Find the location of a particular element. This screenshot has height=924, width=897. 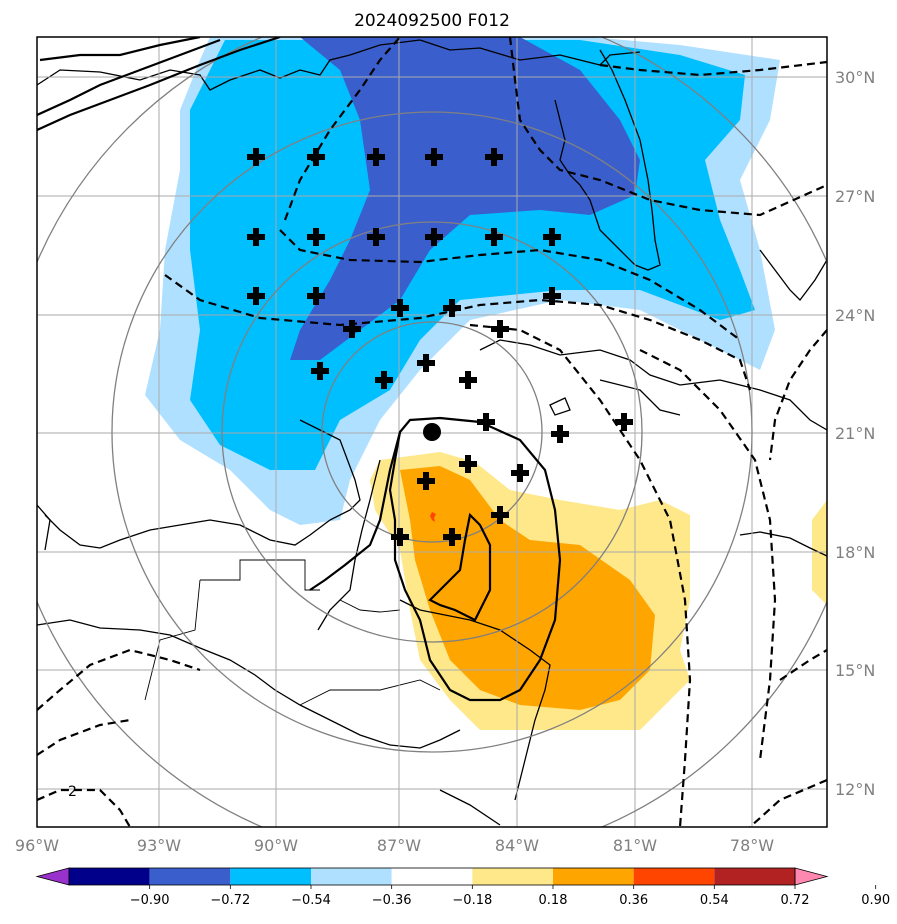

colorbar-tick-label: −0.54 is located at coordinates (311, 900).